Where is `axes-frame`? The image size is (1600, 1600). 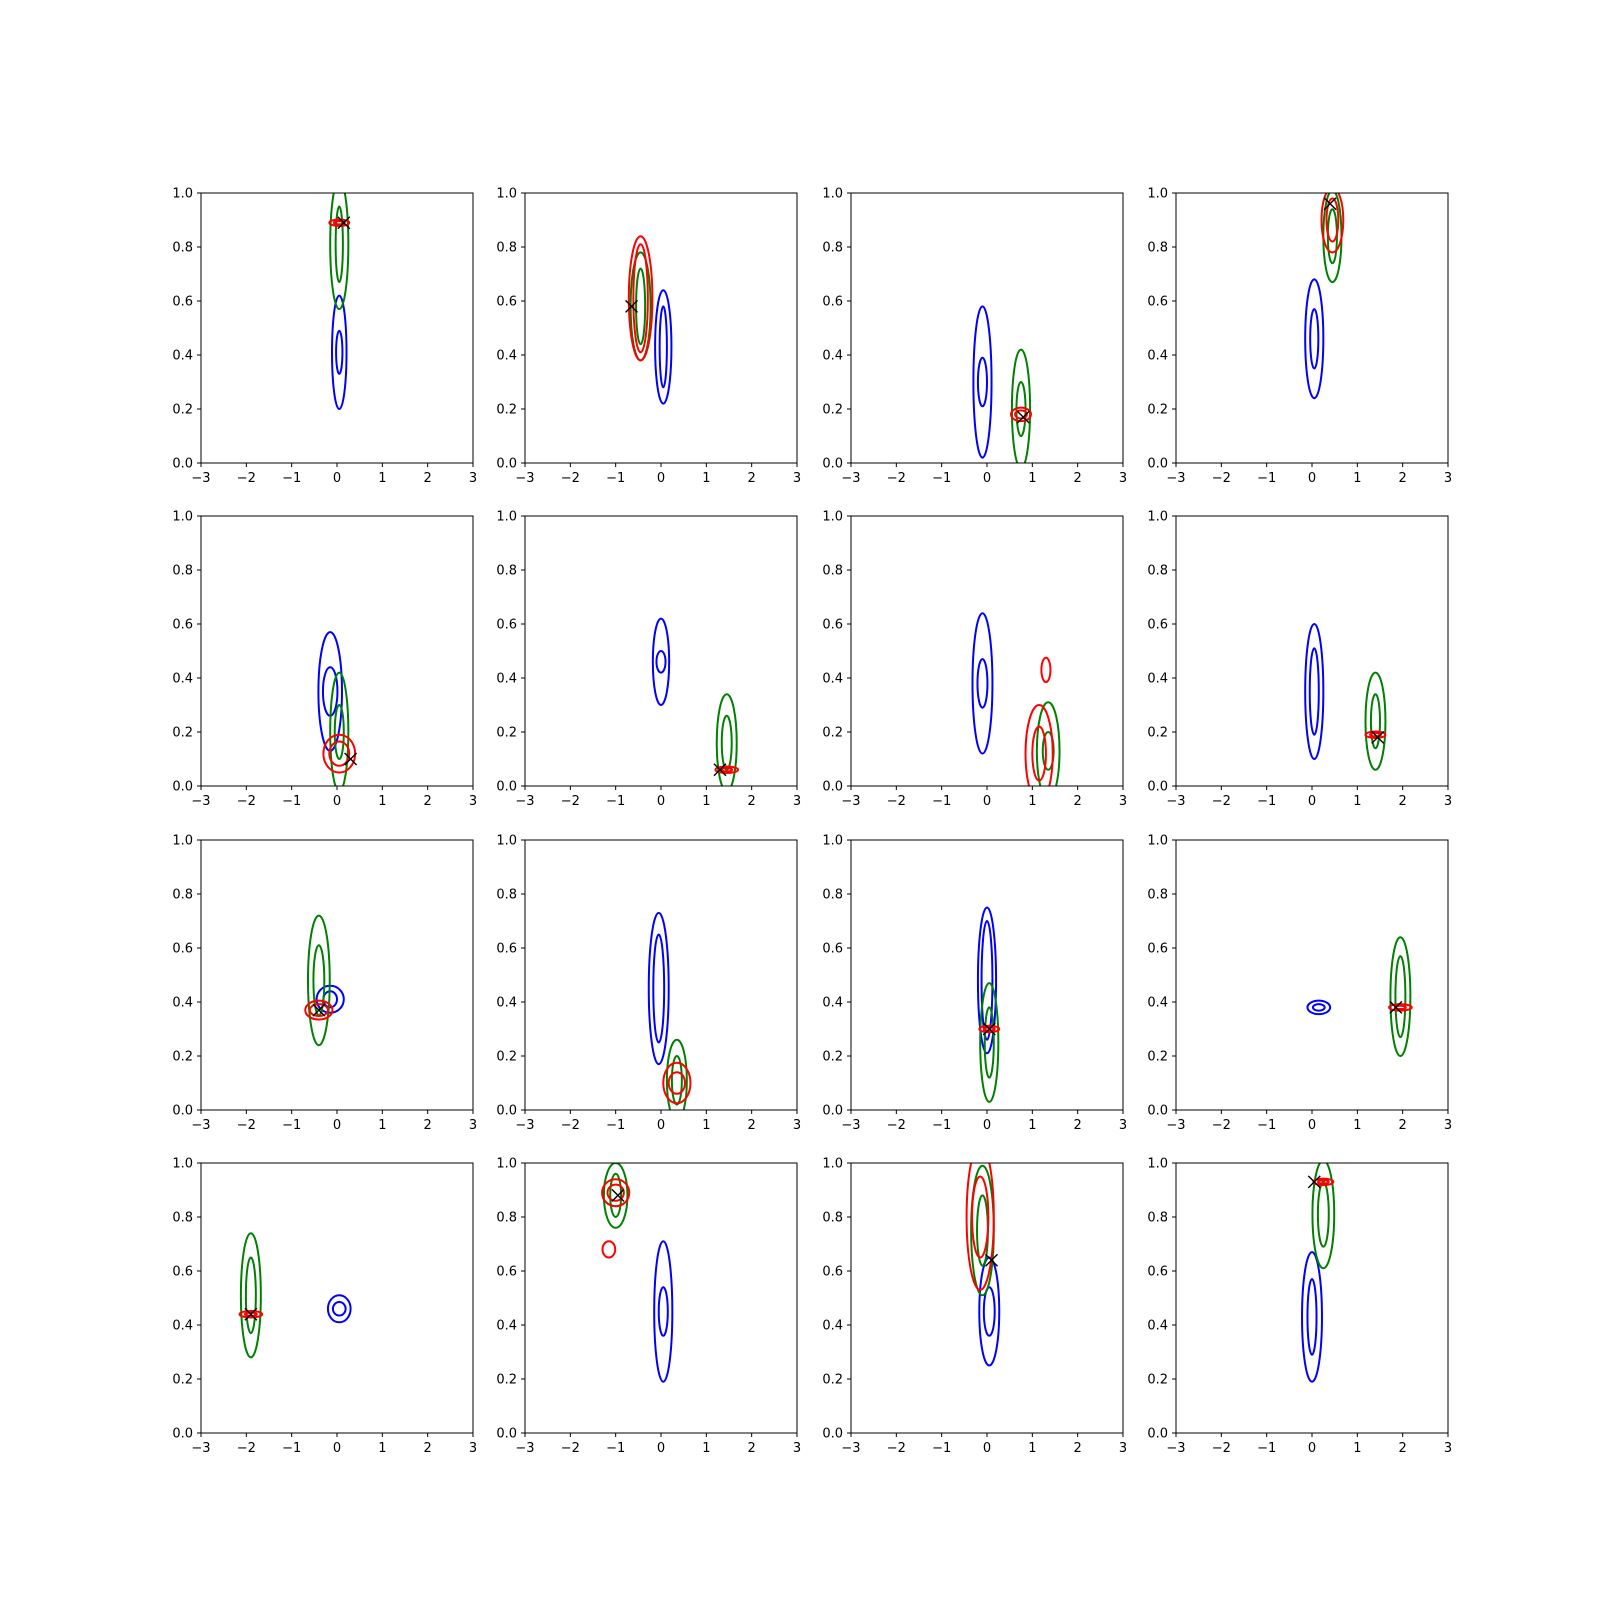
axes-frame is located at coordinates (337, 328).